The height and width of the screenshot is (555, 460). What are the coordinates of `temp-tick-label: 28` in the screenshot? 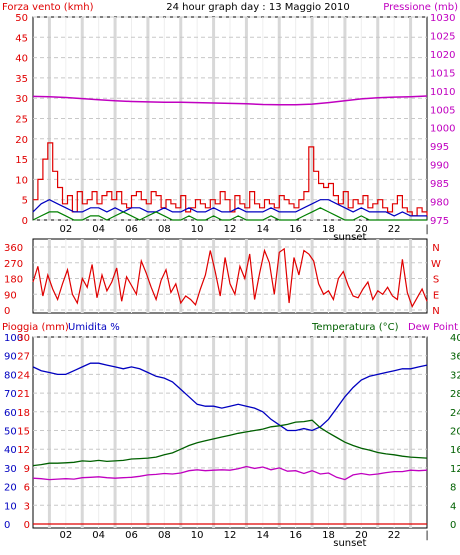 It's located at (455, 394).